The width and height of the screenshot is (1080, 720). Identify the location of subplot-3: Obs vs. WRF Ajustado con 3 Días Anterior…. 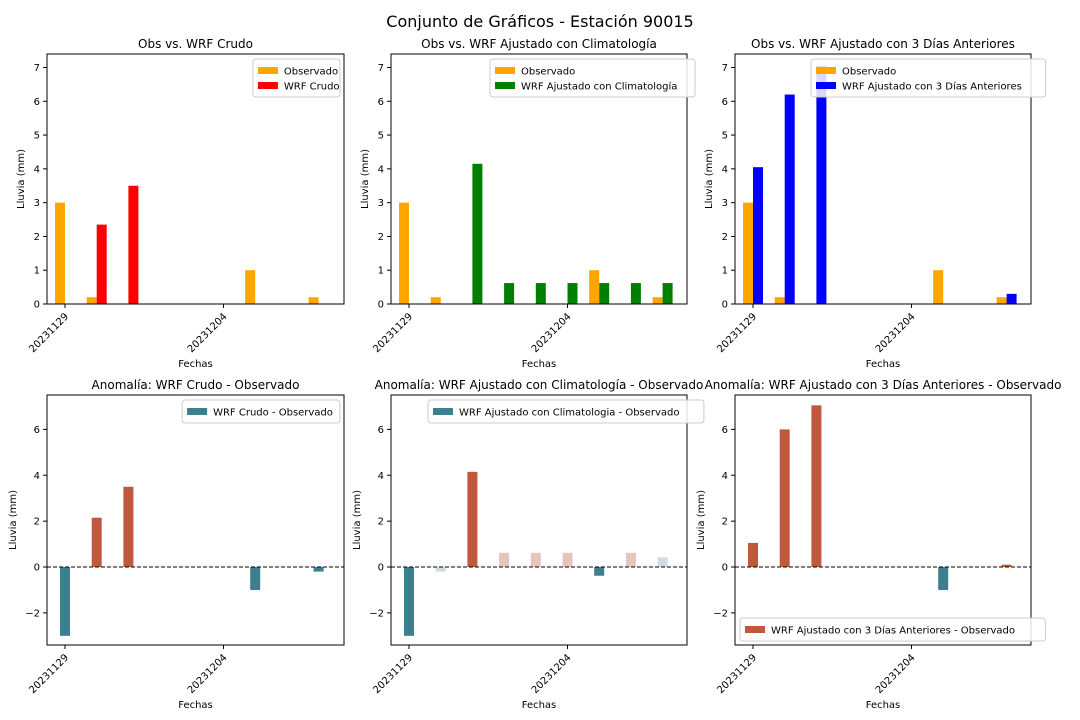
(875, 203).